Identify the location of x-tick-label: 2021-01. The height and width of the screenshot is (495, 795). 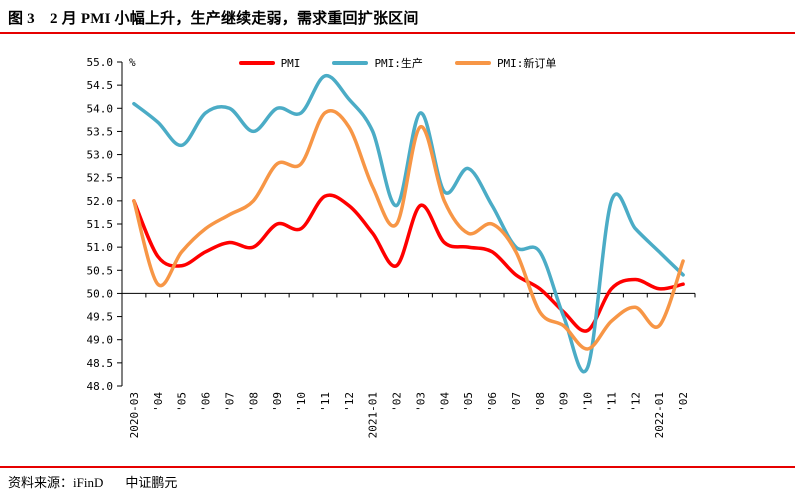
(373, 415).